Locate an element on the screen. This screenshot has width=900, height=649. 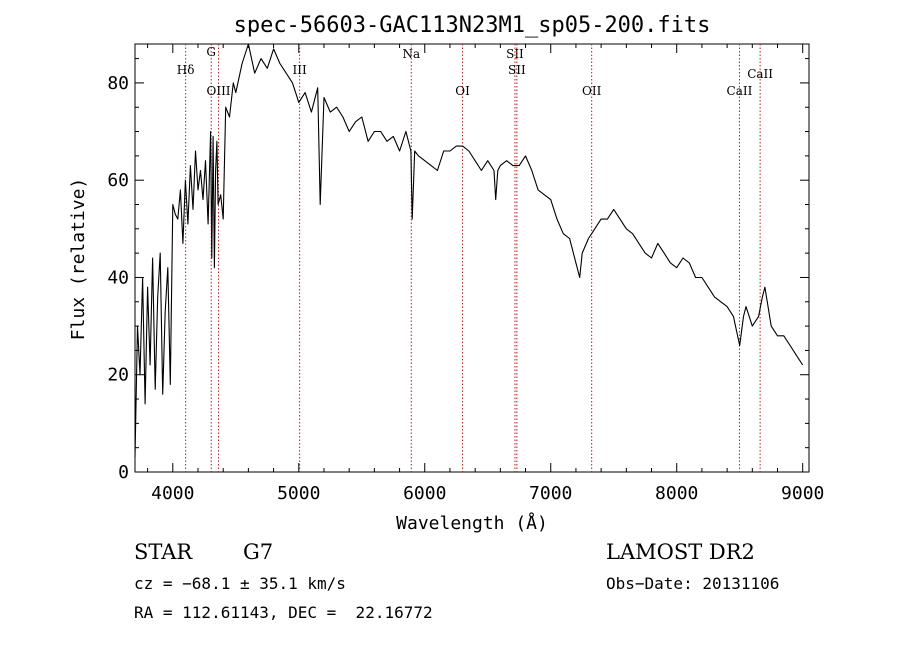
x-axis-label: Wavelength (Å) is located at coordinates (472, 523).